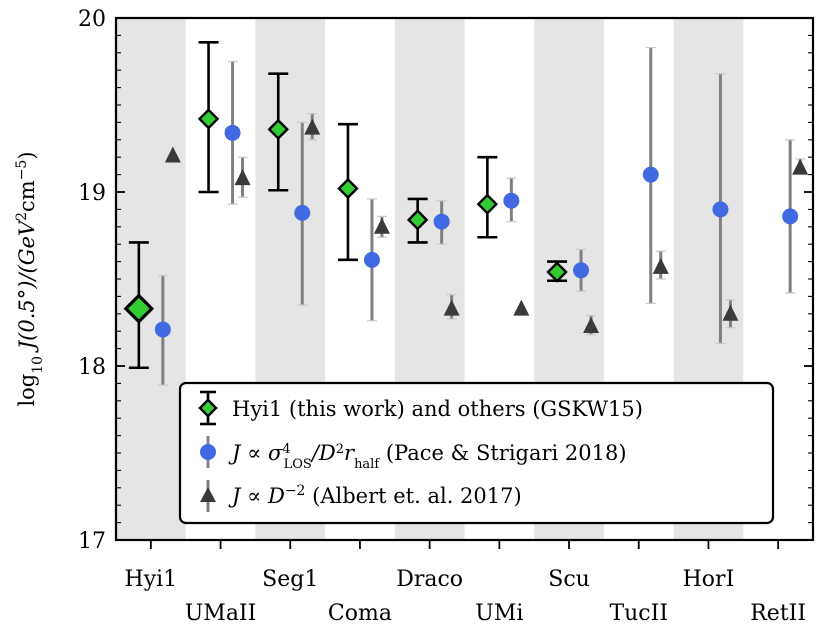 The image size is (830, 635). I want to click on point-circle-seg1, so click(302, 213).